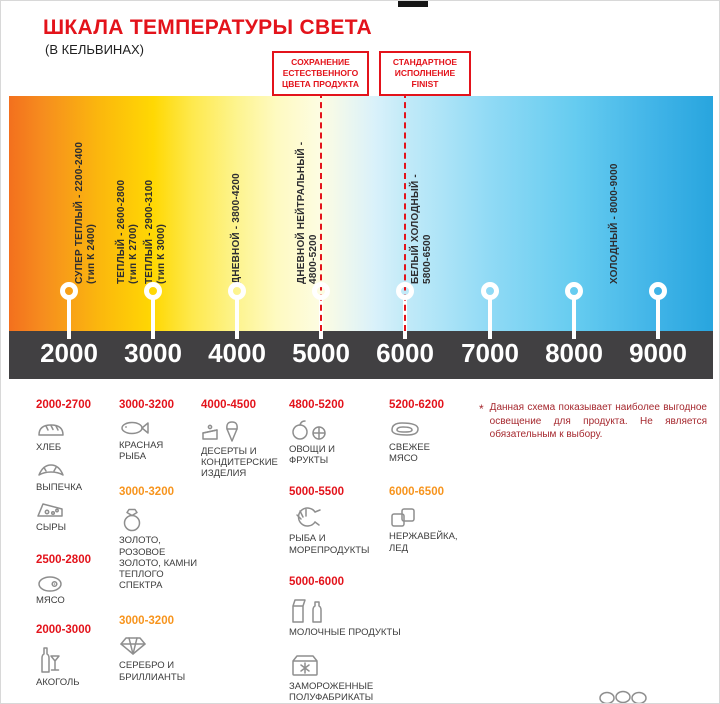 Image resolution: width=720 pixels, height=704 pixels. What do you see at coordinates (316, 492) in the screenshot?
I see `range-label: 5000-5500` at bounding box center [316, 492].